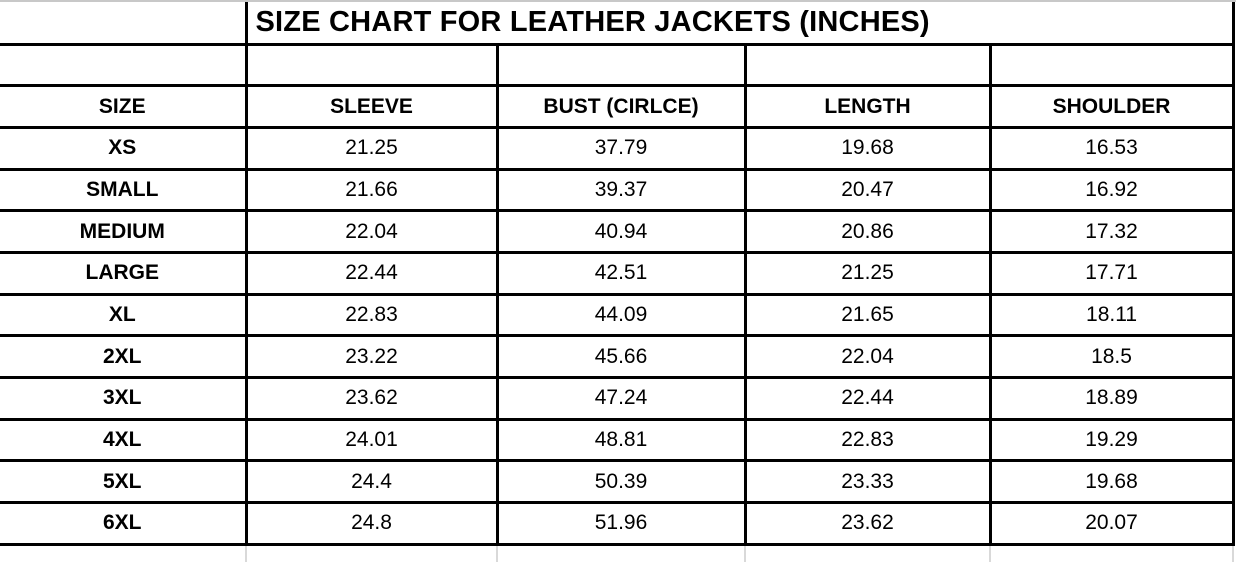  I want to click on bust-cell: 48.81, so click(621, 440).